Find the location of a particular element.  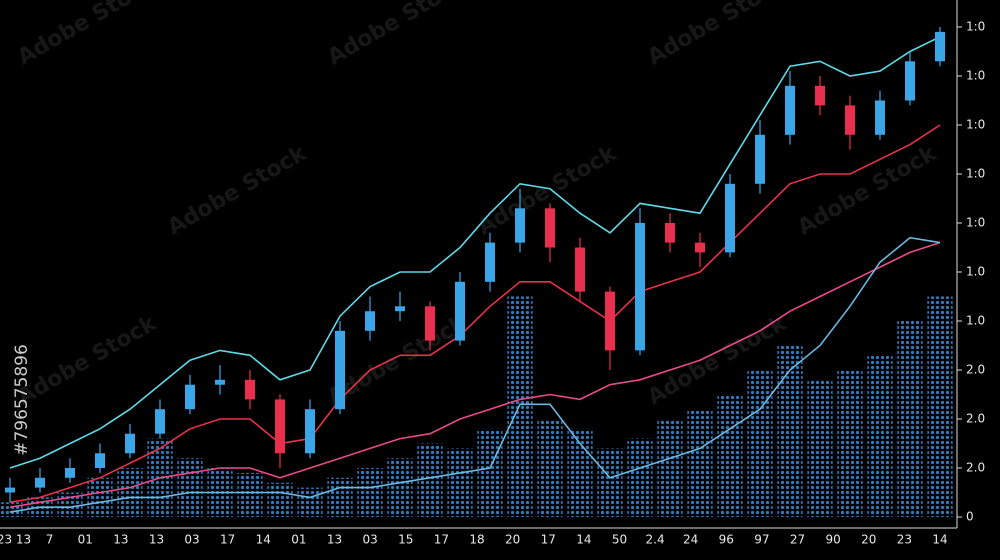

x-tick-label: 50 is located at coordinates (619, 540).